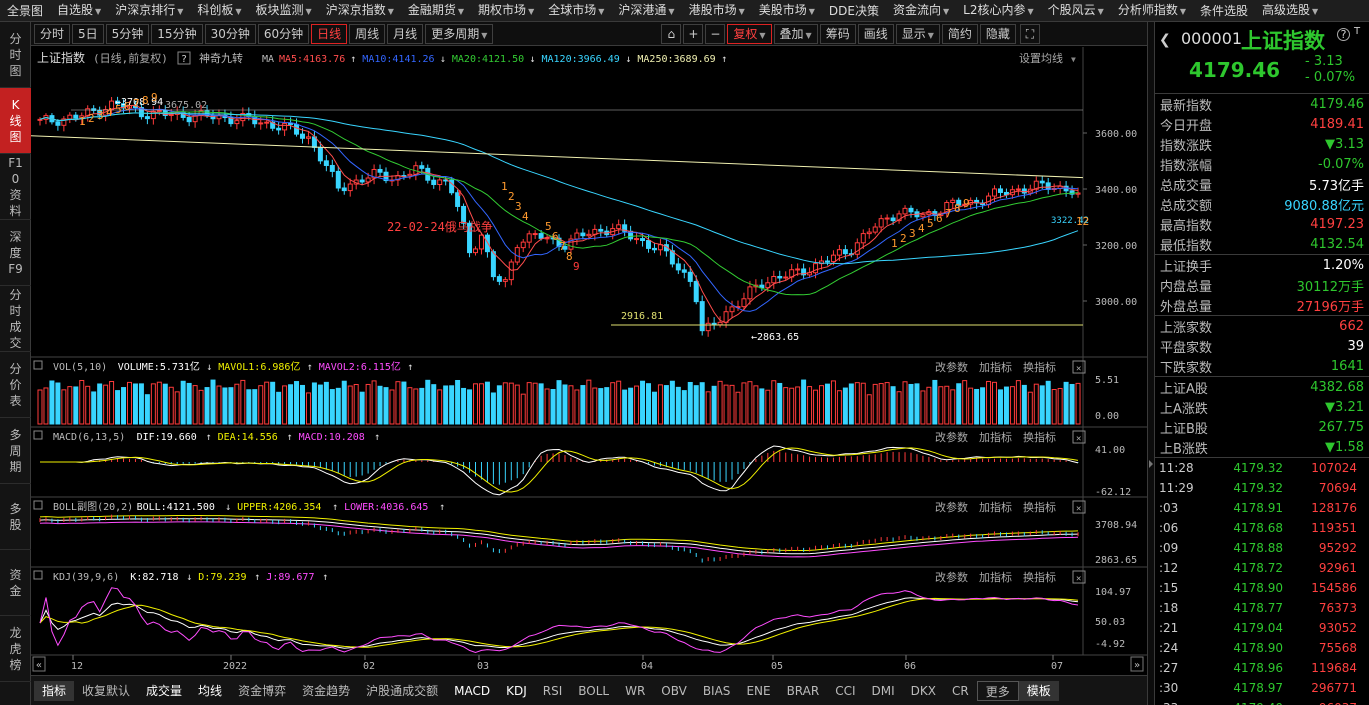  I want to click on top-menu-item: 个股风云 ▼, so click(1076, 10).